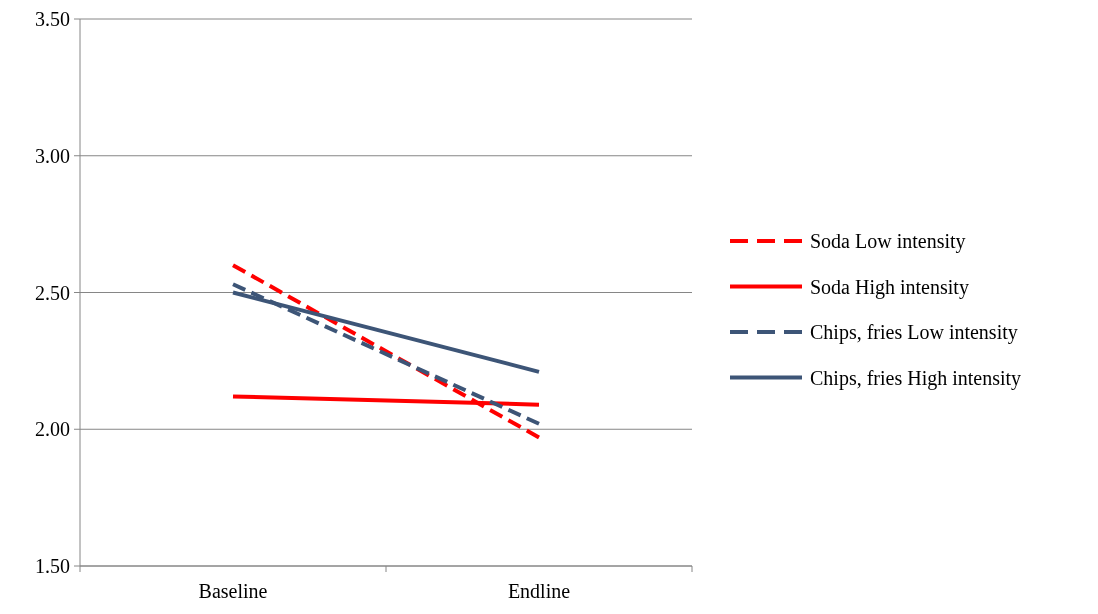  I want to click on legend-label: Chips, fries Low intensity, so click(914, 332).